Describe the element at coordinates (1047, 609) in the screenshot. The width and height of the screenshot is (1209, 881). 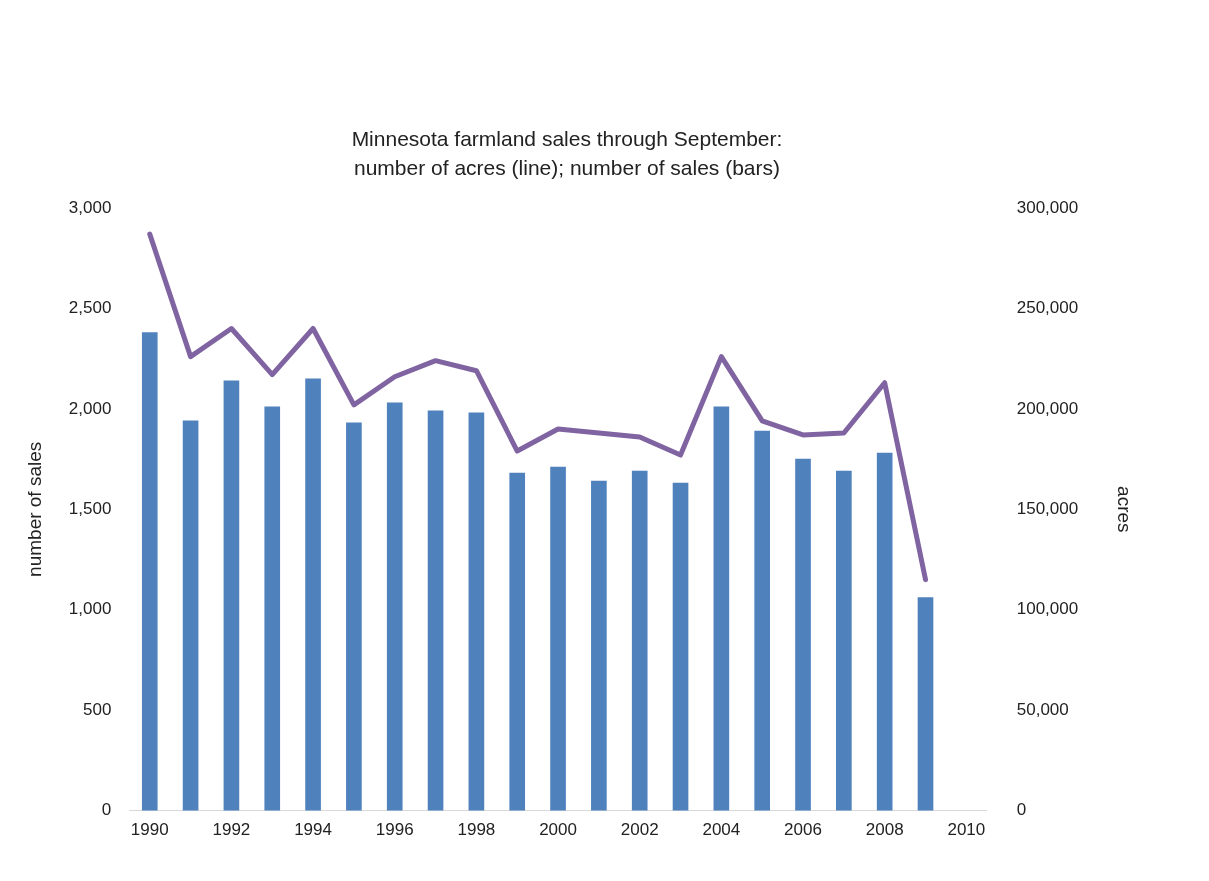
I see `y2-tick-label: 100,000` at that location.